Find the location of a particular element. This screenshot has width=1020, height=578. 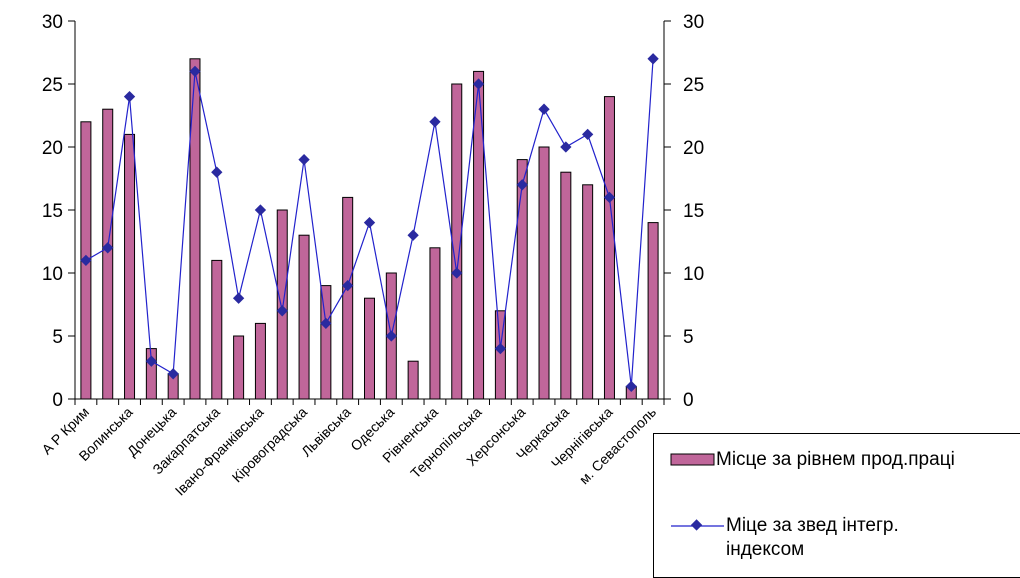

category-label: м. Севастополь is located at coordinates (617, 445).